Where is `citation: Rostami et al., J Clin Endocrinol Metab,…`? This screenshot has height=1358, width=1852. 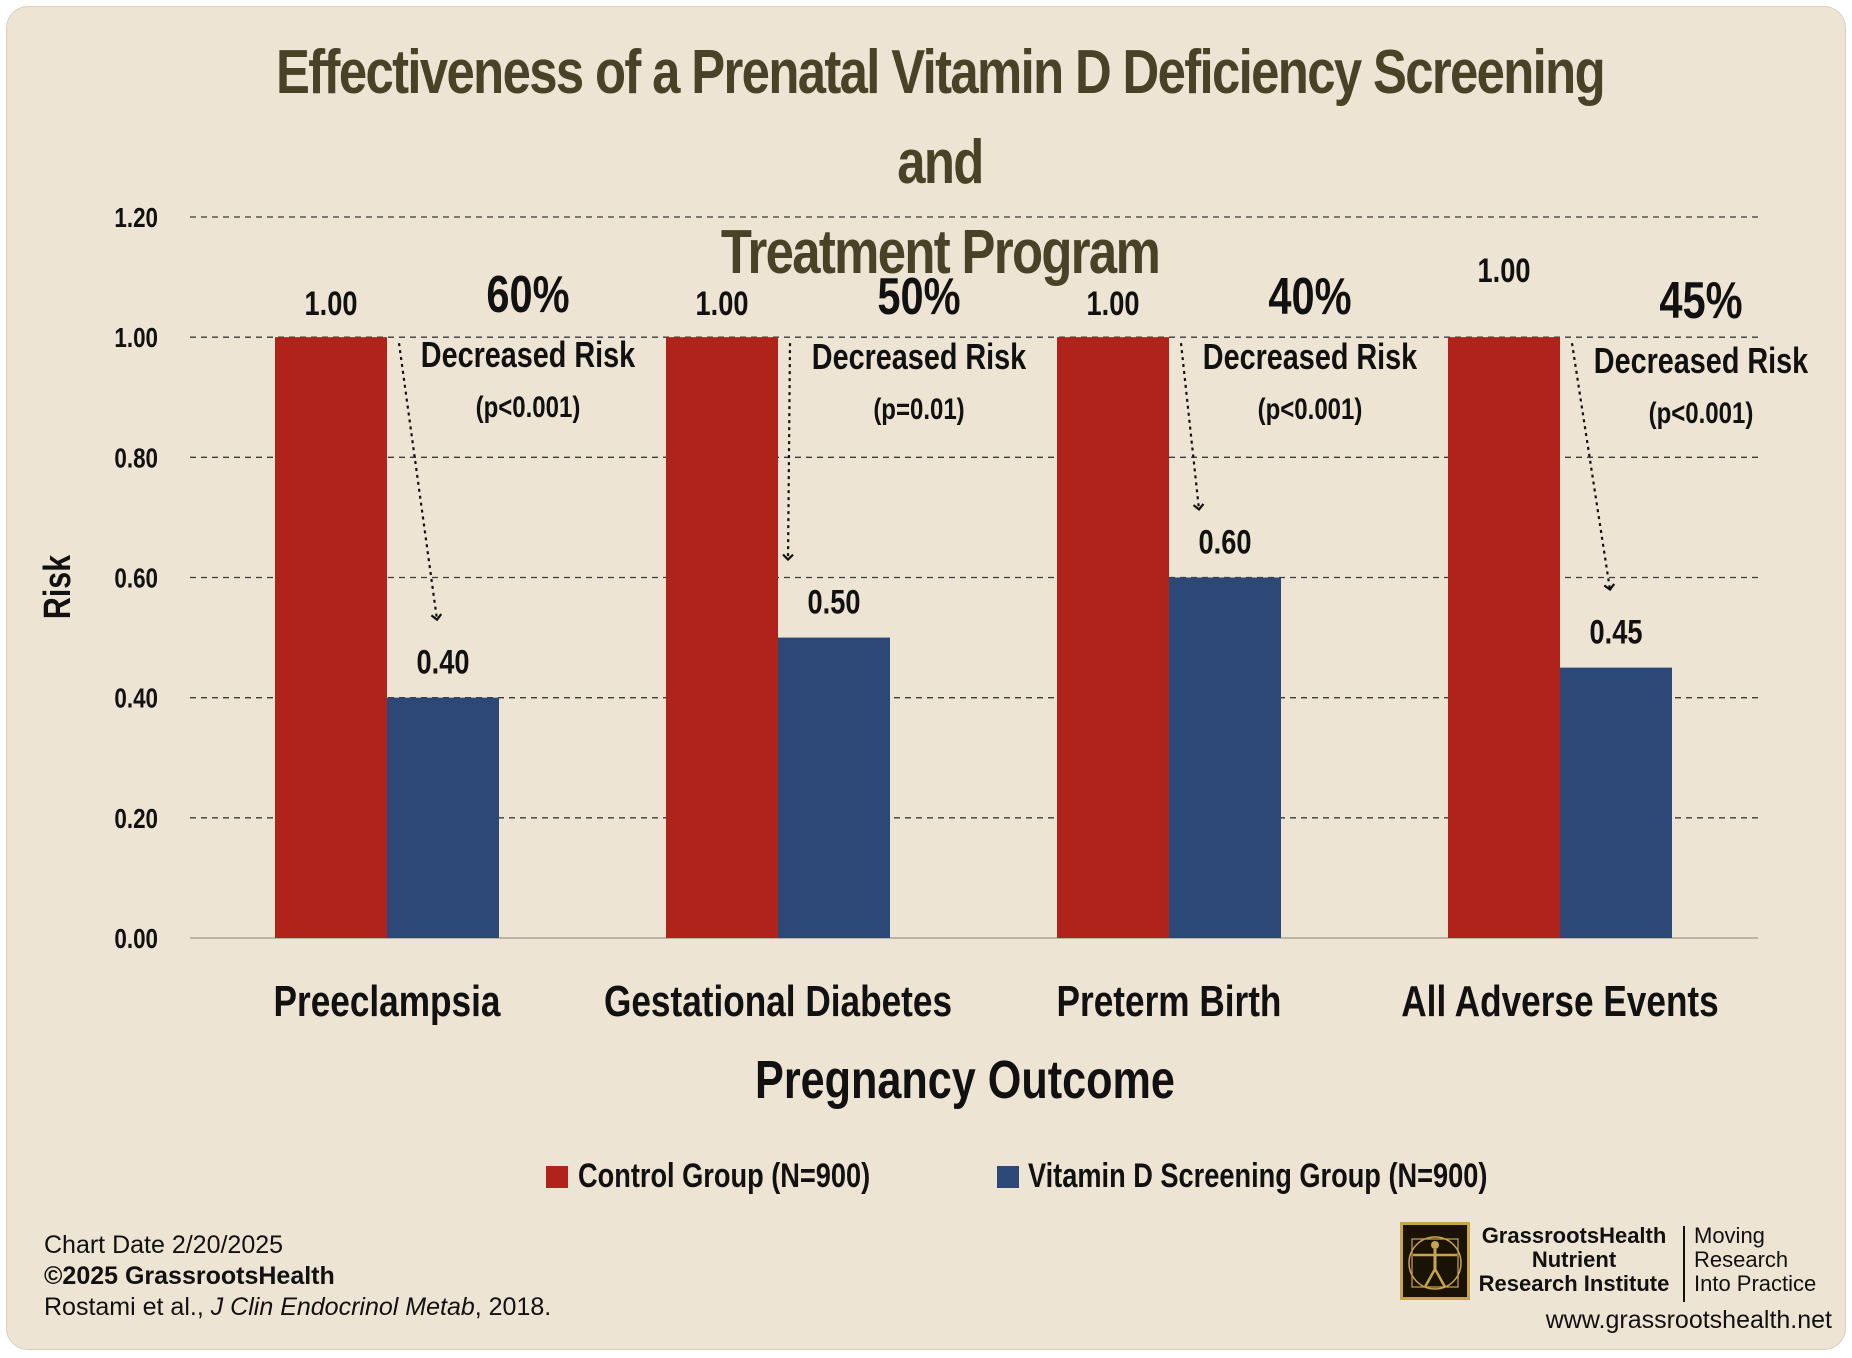
citation: Rostami et al., J Clin Endocrinol Metab,… is located at coordinates (297, 1307).